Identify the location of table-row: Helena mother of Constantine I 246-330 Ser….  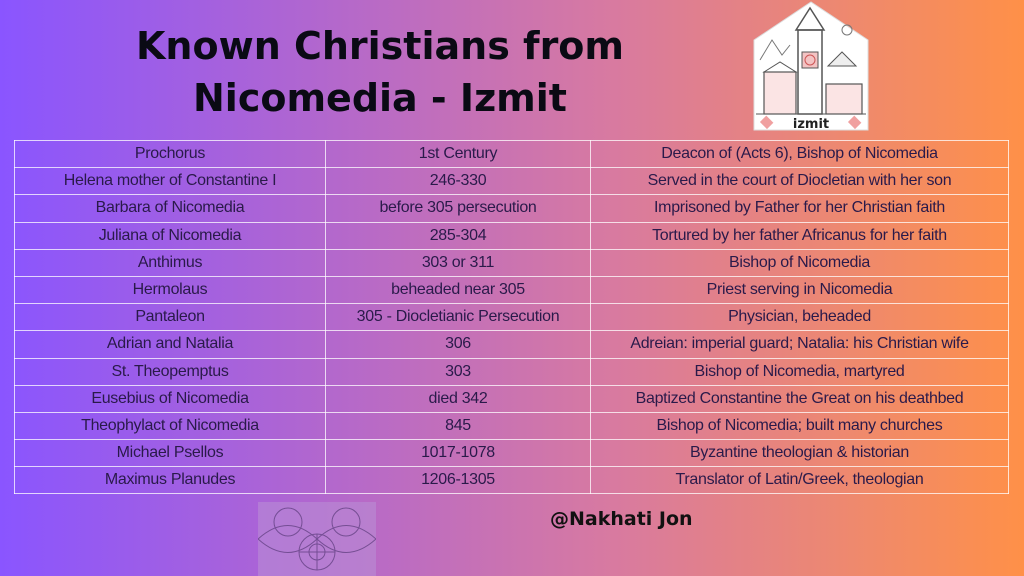
(511, 181).